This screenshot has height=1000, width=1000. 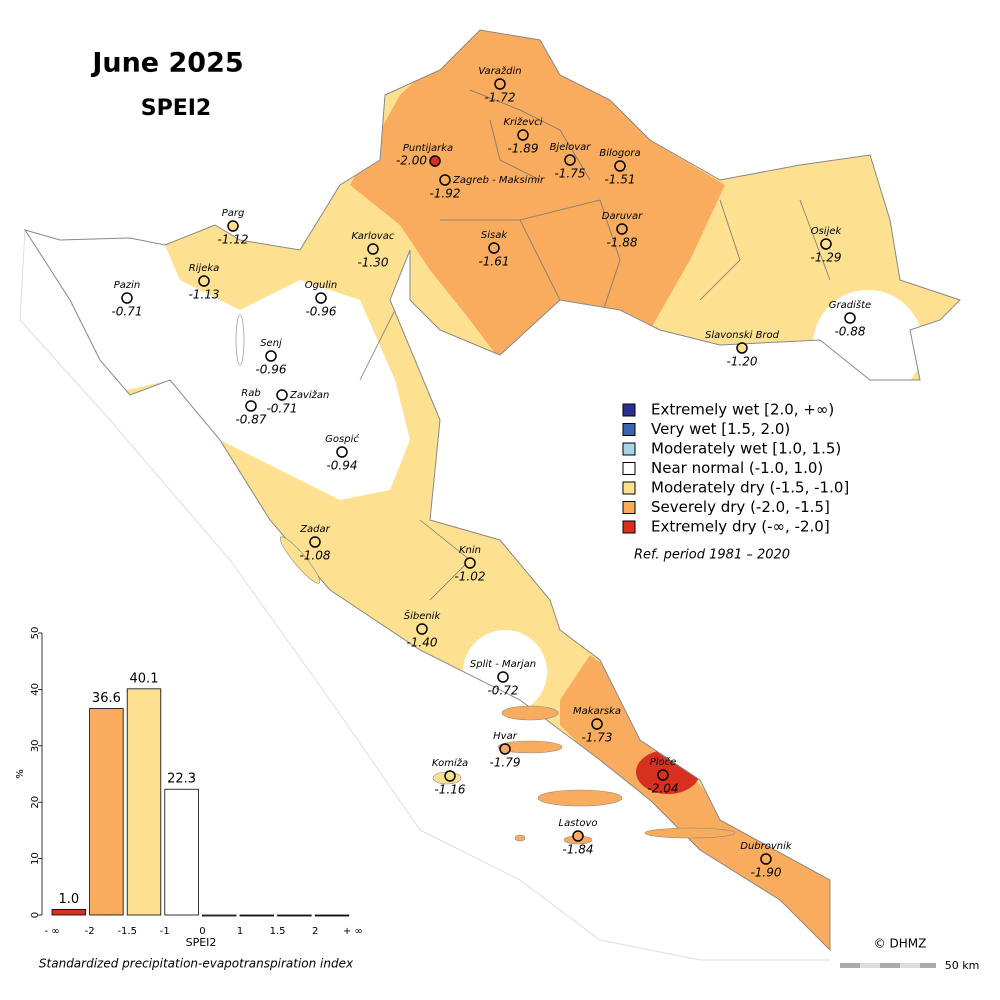 What do you see at coordinates (742, 410) in the screenshot?
I see `legend-label: Extremely wet [2.0, +∞)` at bounding box center [742, 410].